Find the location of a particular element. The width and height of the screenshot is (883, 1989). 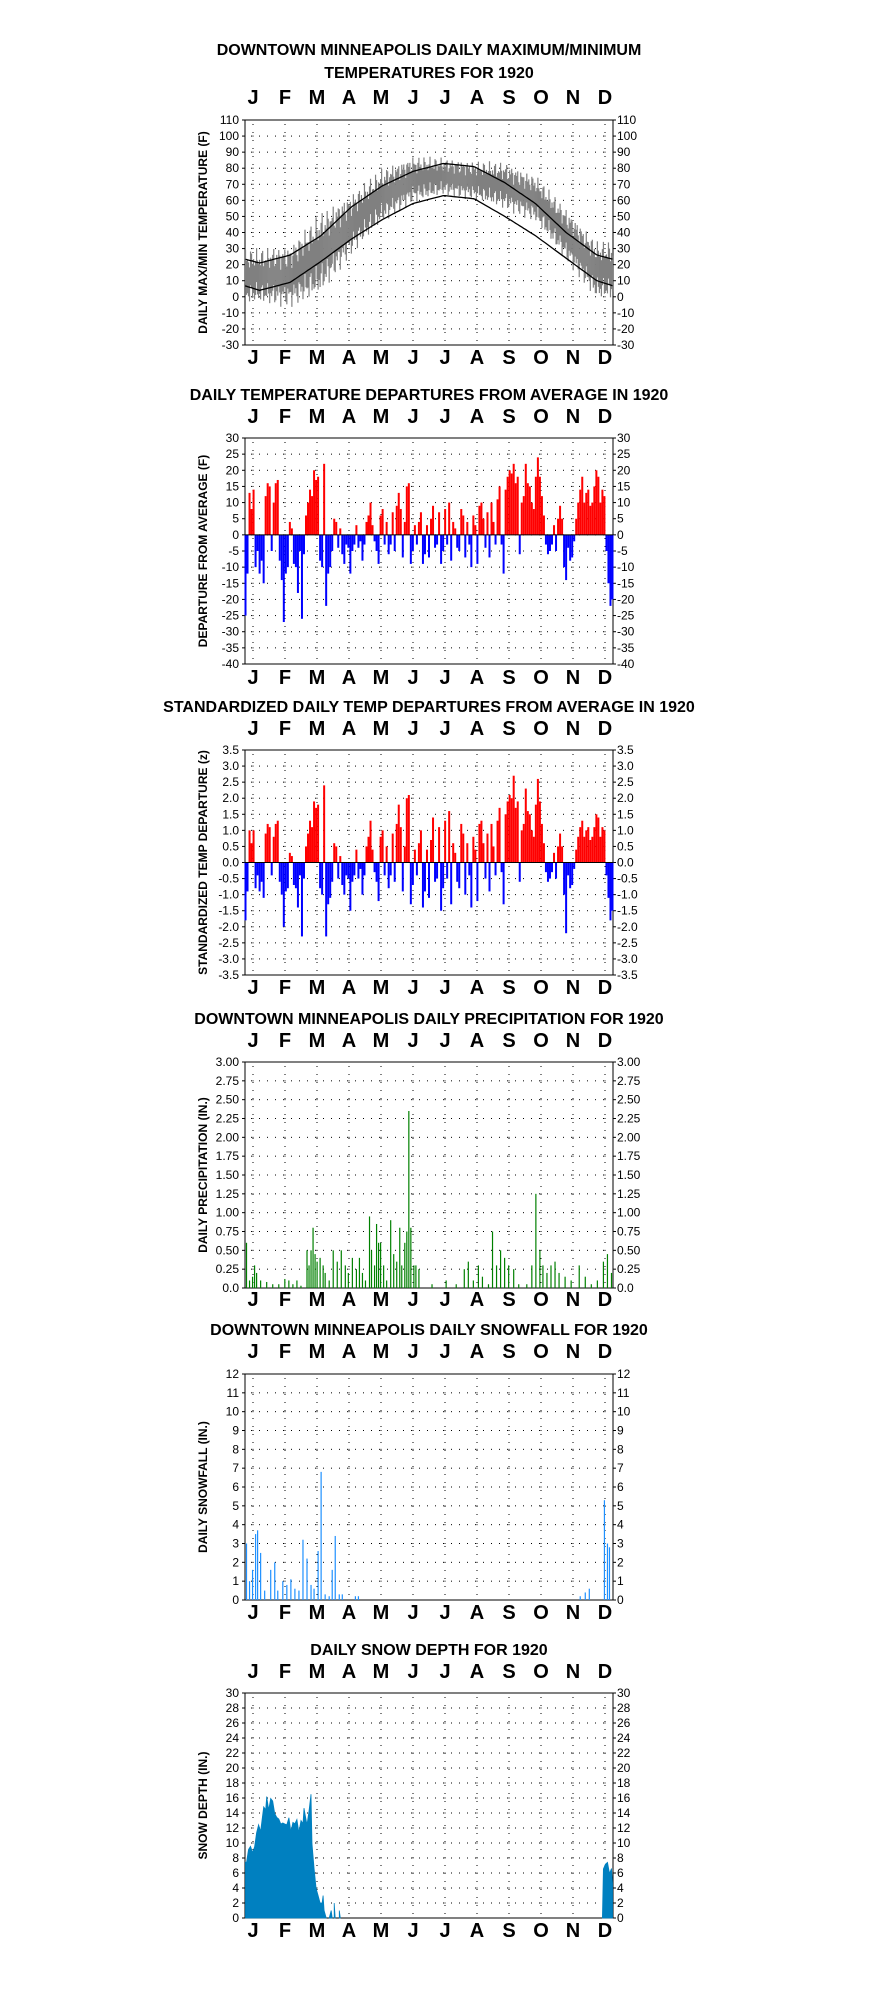

month-label-top: J is located at coordinates (252, 417).